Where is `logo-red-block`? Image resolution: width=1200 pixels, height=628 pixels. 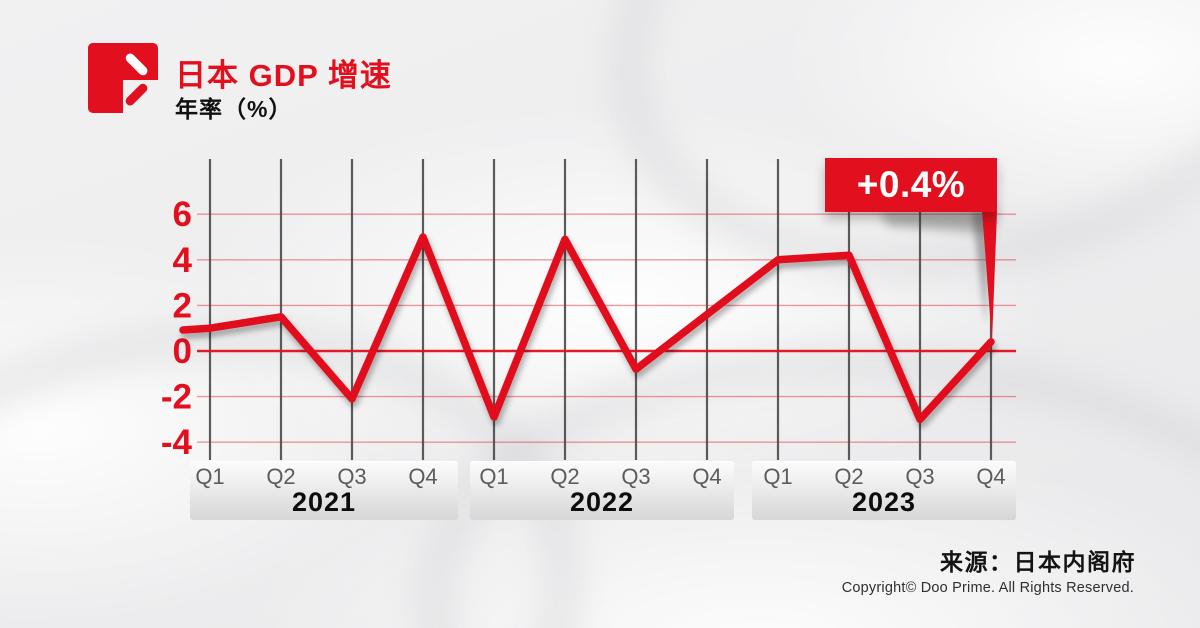
logo-red-block is located at coordinates (105, 78).